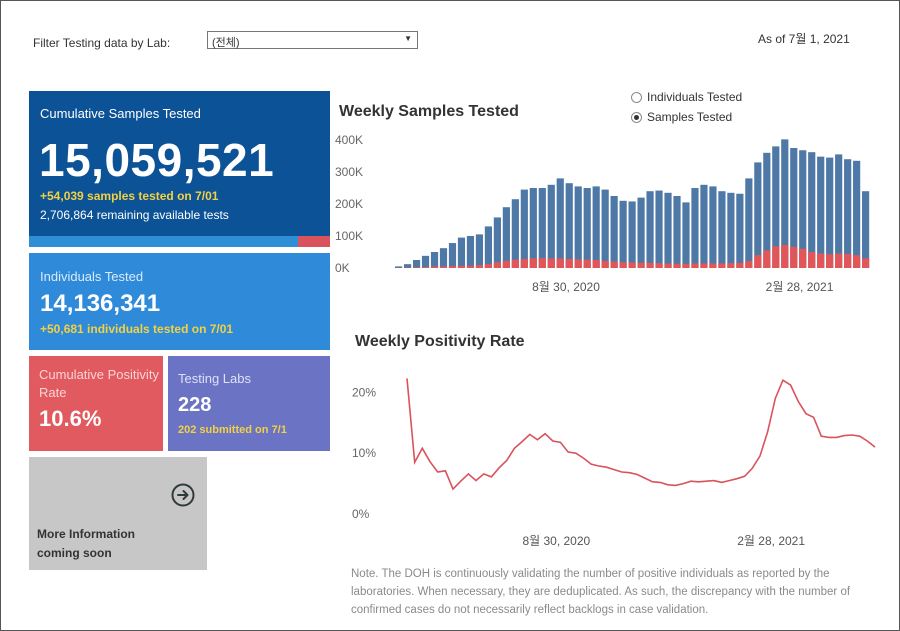 This screenshot has height=631, width=900. What do you see at coordinates (695, 97) in the screenshot?
I see `toggle-option-label: Individuals Tested` at bounding box center [695, 97].